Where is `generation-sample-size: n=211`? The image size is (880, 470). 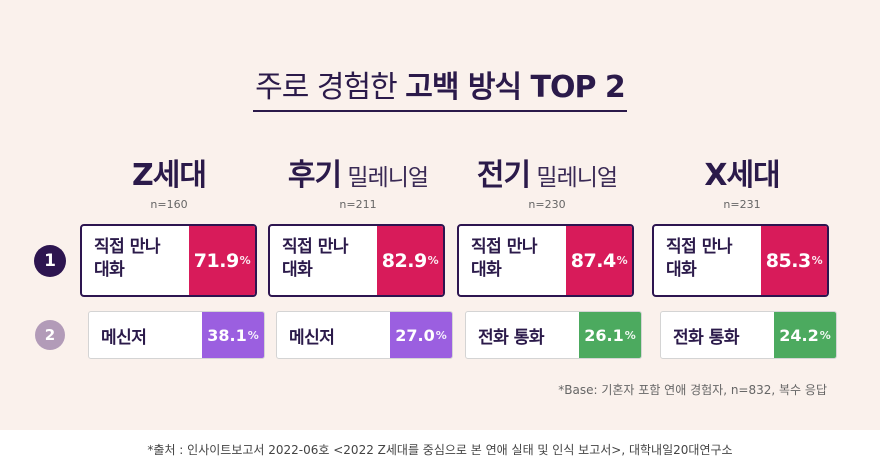 generation-sample-size: n=211 is located at coordinates (358, 204).